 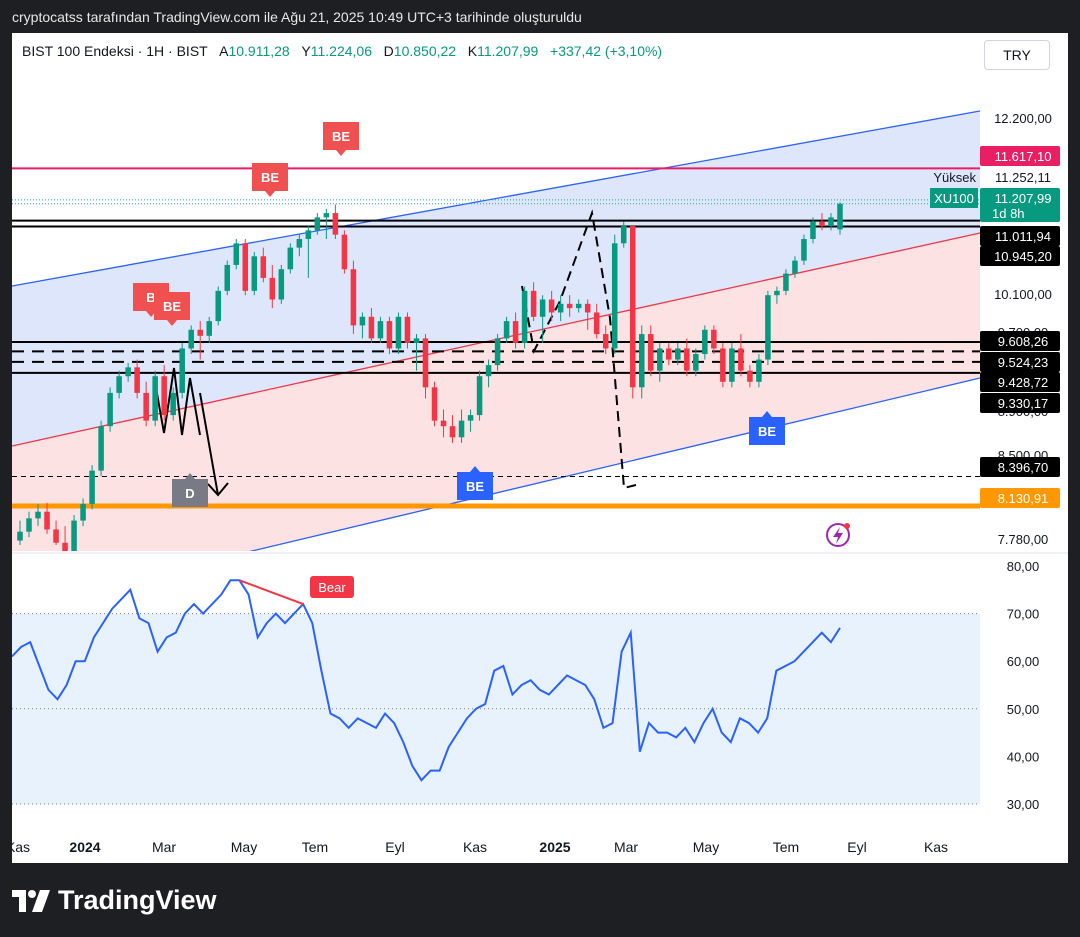 What do you see at coordinates (954, 177) in the screenshot?
I see `high-label: Yüksek` at bounding box center [954, 177].